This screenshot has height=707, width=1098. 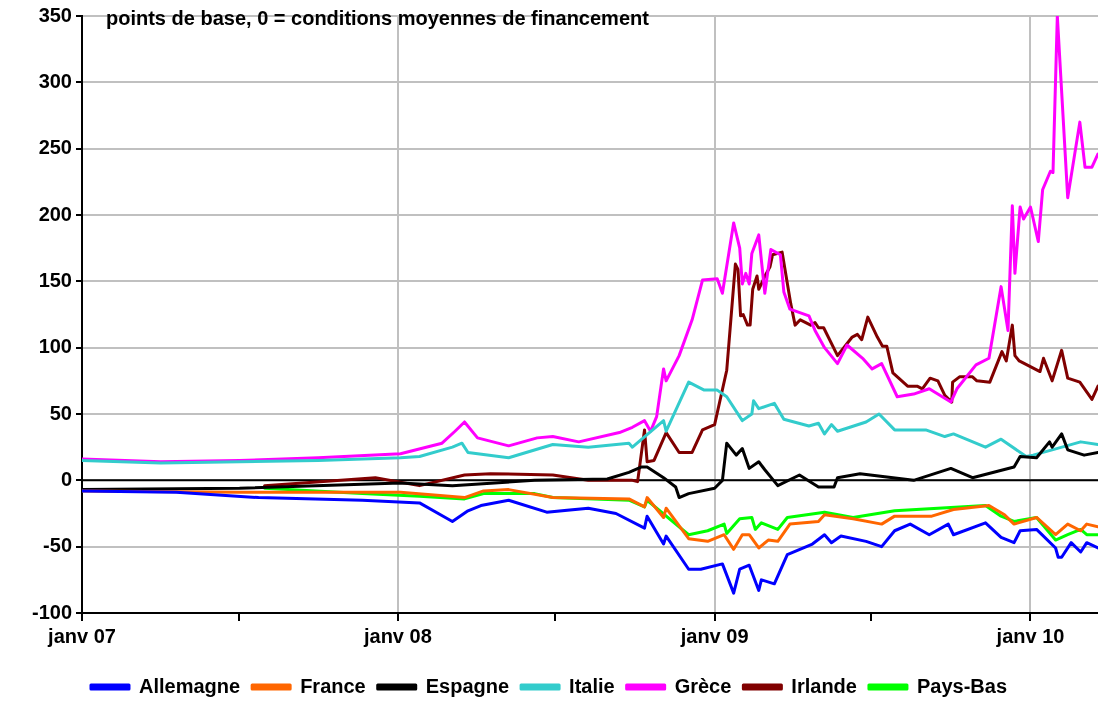 I want to click on x-tick-label: janv 09, so click(x=714, y=635).